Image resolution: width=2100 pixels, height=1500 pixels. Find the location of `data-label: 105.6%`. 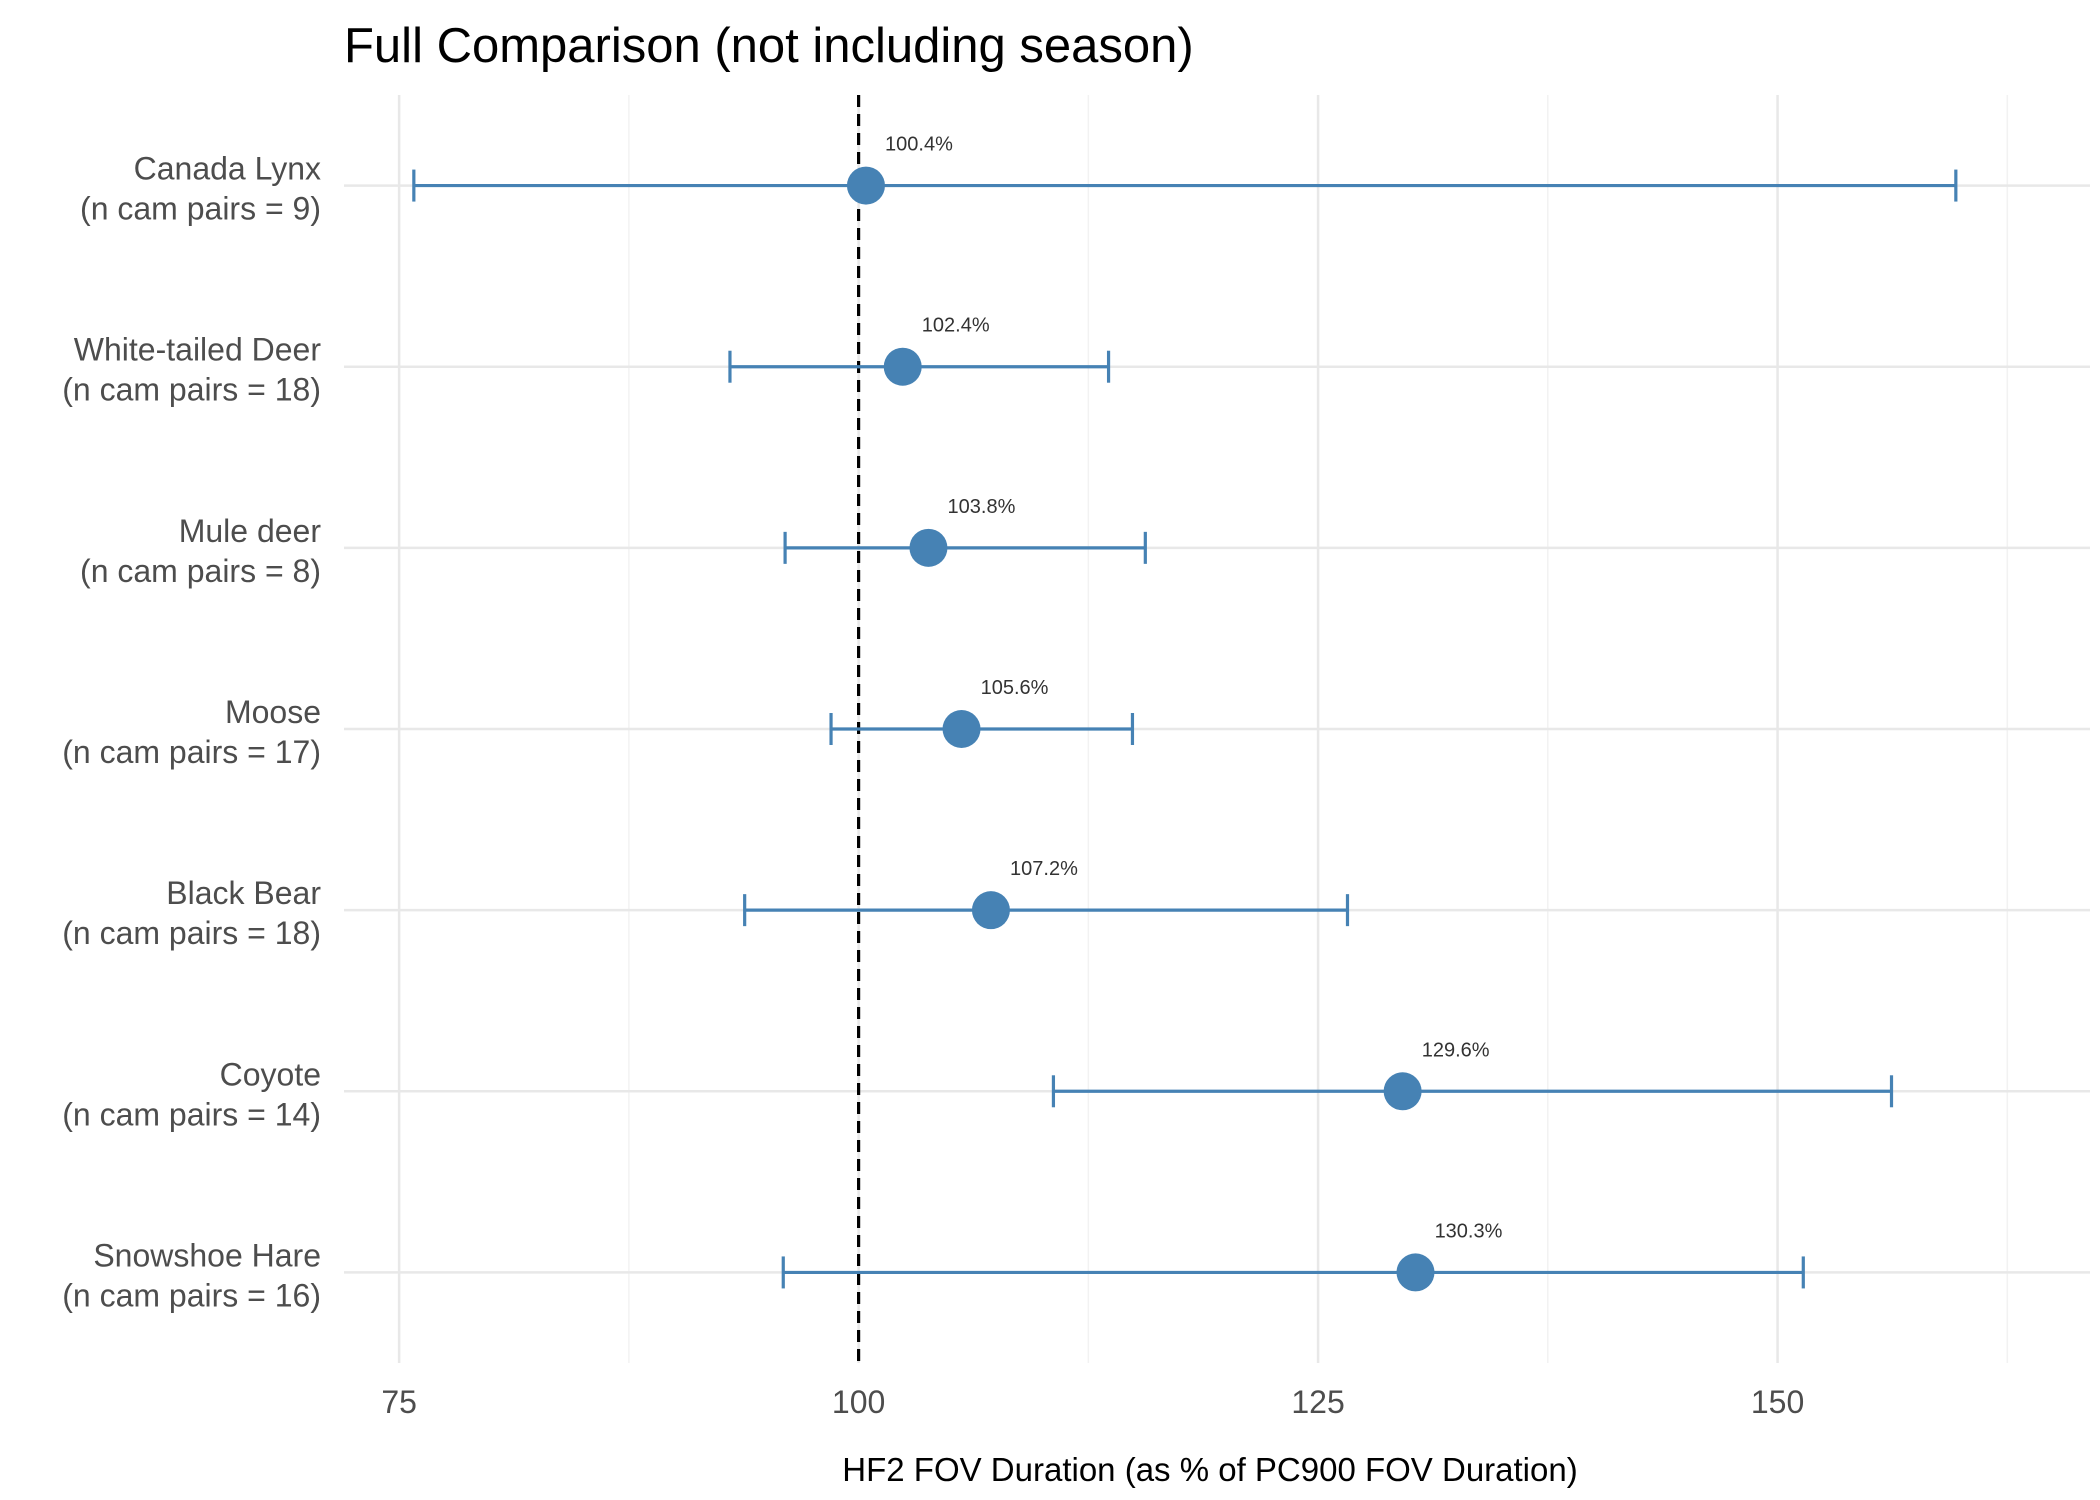

data-label: 105.6% is located at coordinates (1015, 688).